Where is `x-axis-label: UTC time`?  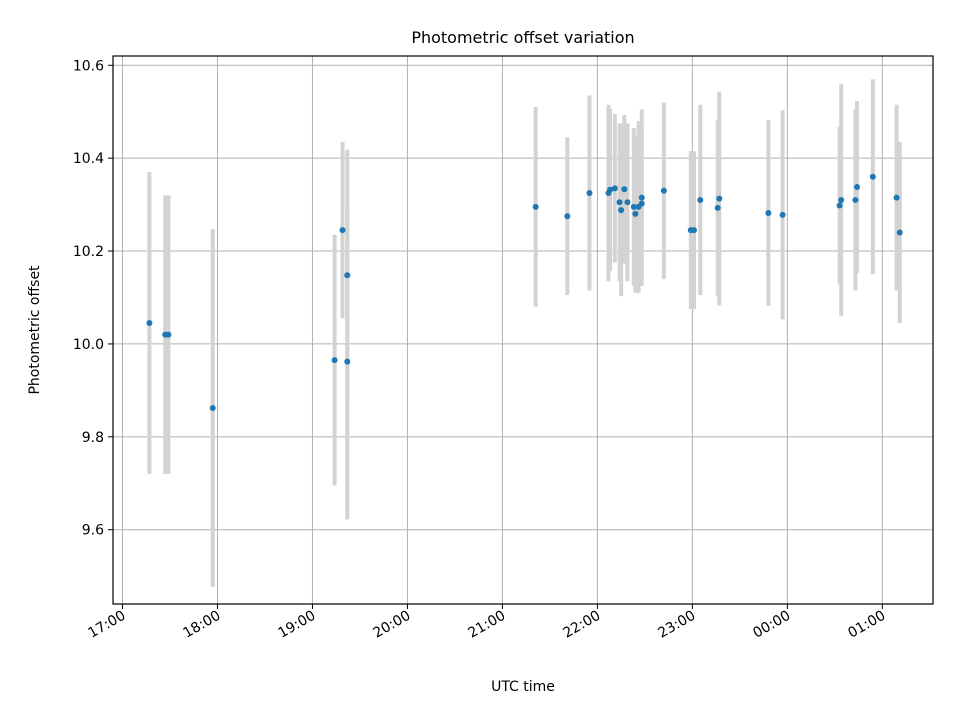
x-axis-label: UTC time is located at coordinates (523, 687).